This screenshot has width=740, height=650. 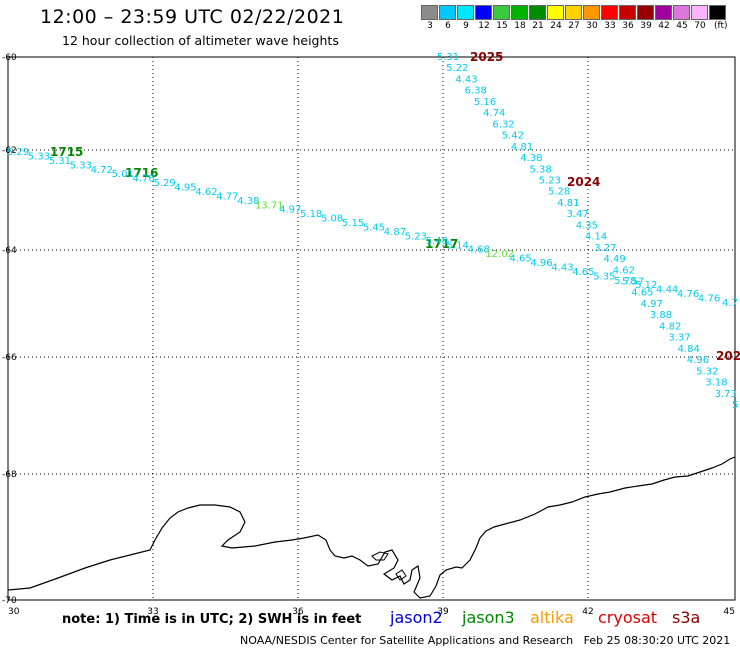 What do you see at coordinates (448, 26) in the screenshot?
I see `legend-label: 6` at bounding box center [448, 26].